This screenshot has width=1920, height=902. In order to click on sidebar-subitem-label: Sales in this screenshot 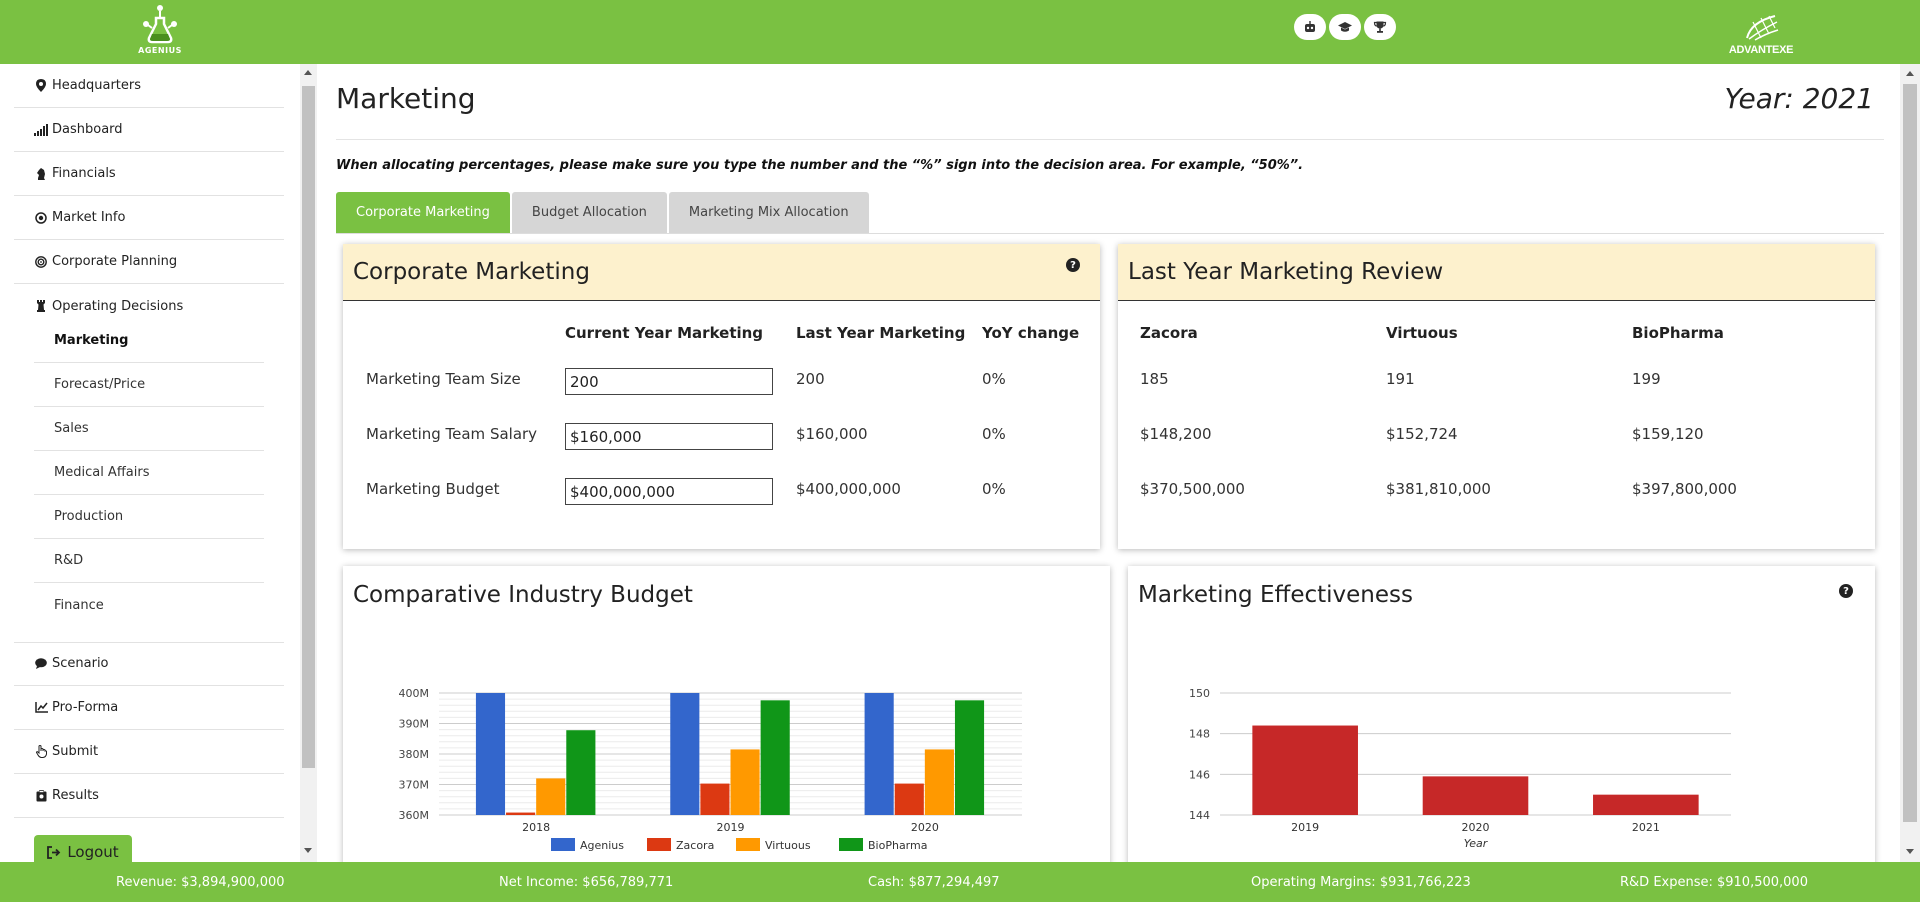, I will do `click(71, 428)`.